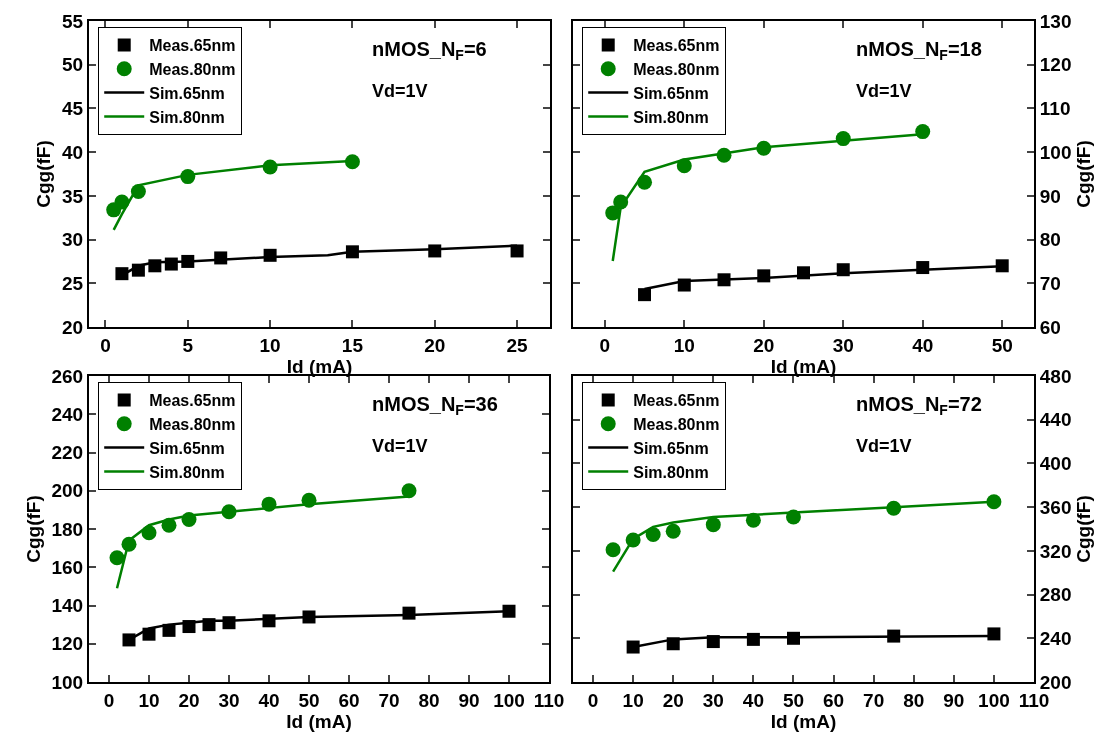 The image size is (1120, 744). Describe the element at coordinates (1055, 595) in the screenshot. I see `y2-tick-label: 280` at that location.